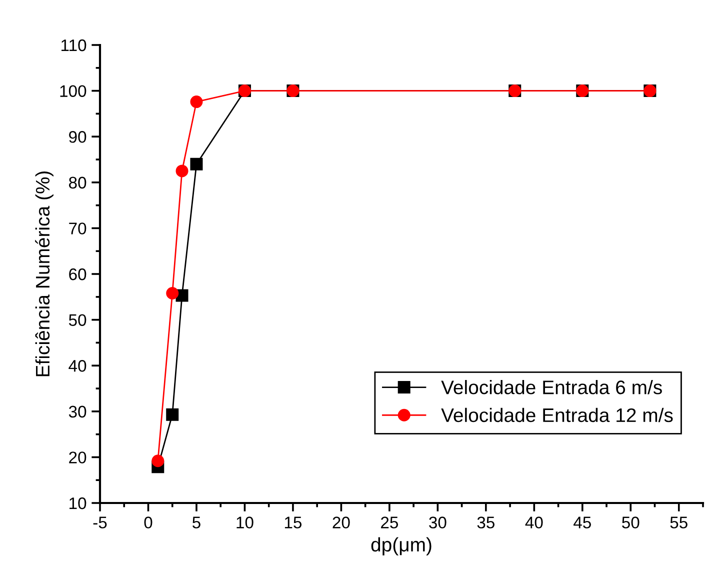 The width and height of the screenshot is (709, 579). What do you see at coordinates (582, 522) in the screenshot?
I see `x-tick-label: 45` at bounding box center [582, 522].